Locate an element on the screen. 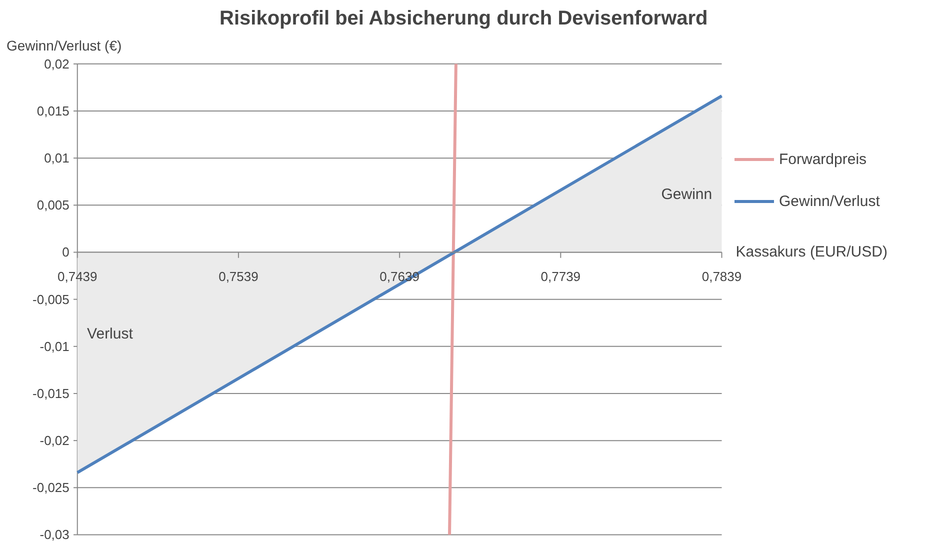 The image size is (929, 550). y-tick-label: 0,01 is located at coordinates (57, 158).